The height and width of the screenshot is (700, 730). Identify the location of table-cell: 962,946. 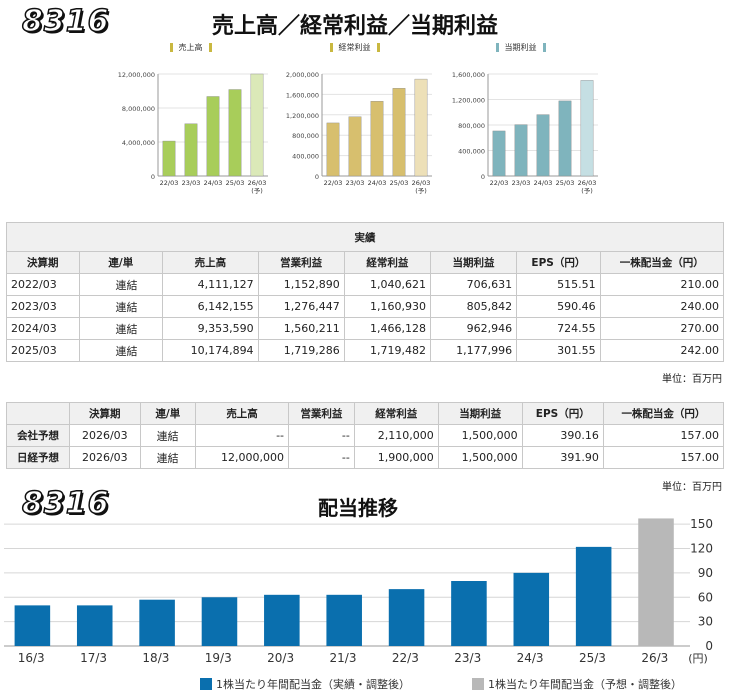
(473, 328).